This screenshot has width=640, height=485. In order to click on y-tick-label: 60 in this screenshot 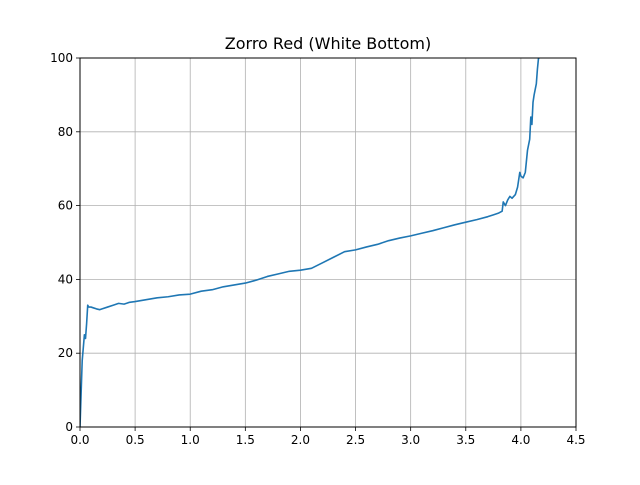, I will do `click(65, 206)`.